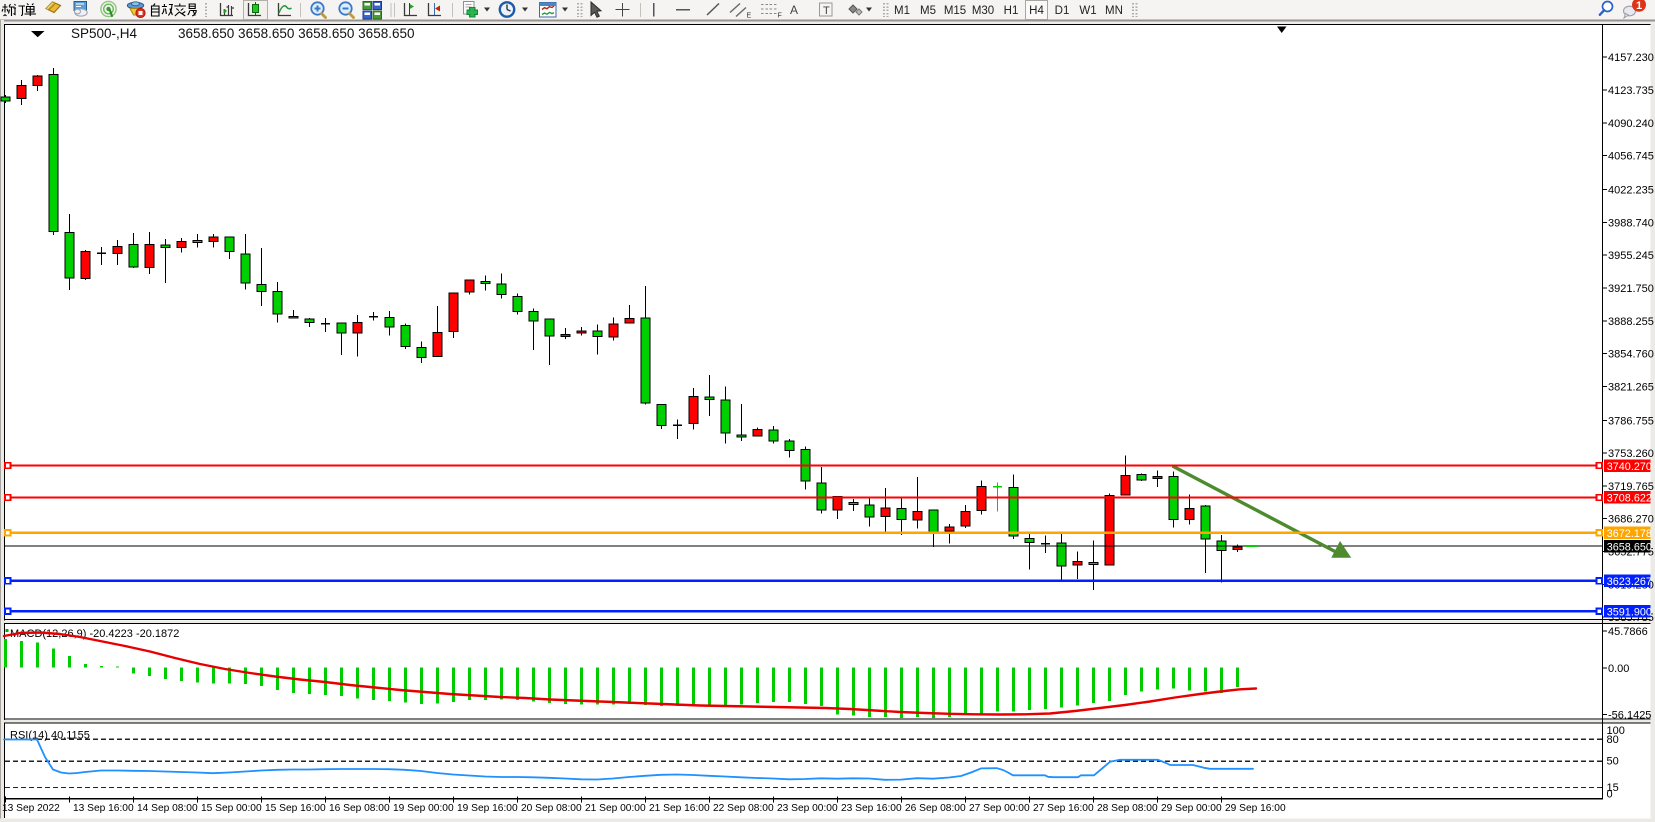  Describe the element at coordinates (551, 808) in the screenshot. I see `svg-text: 20 Sep 08:00` at that location.